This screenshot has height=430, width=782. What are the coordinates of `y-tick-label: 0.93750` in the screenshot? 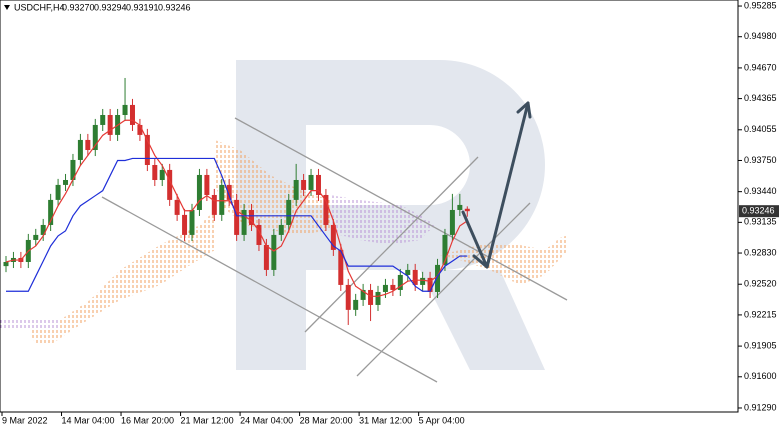 It's located at (760, 160).